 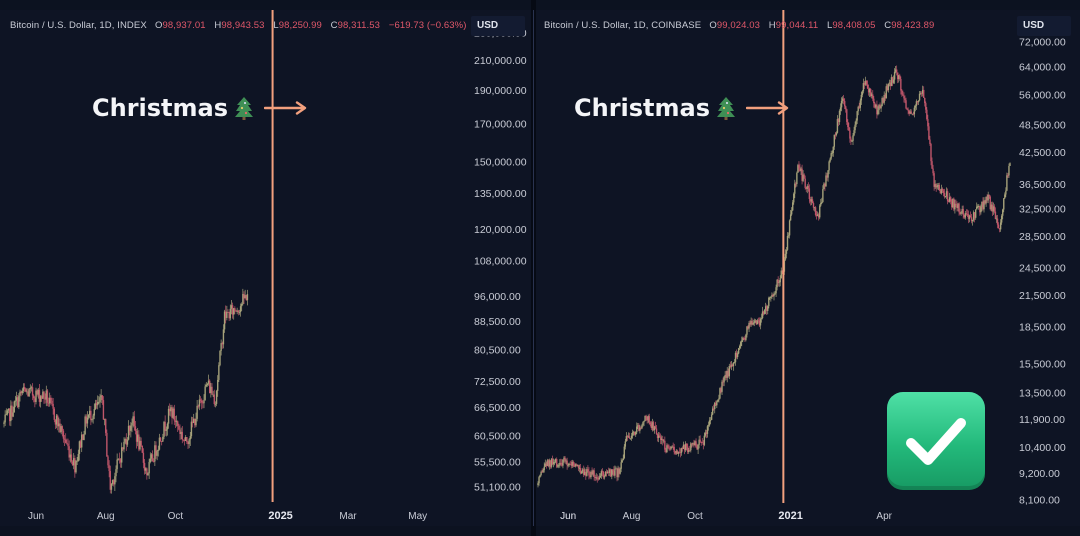 What do you see at coordinates (1044, 26) in the screenshot?
I see `currency-badge-right: USD` at bounding box center [1044, 26].